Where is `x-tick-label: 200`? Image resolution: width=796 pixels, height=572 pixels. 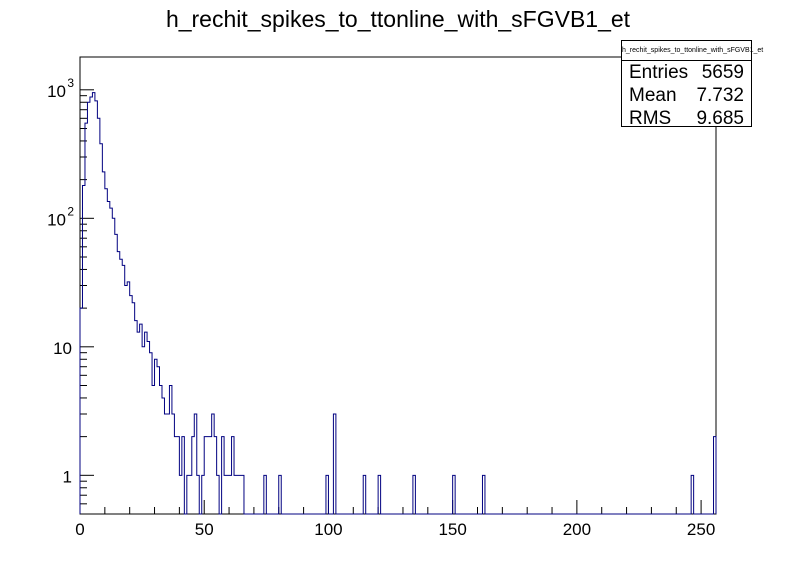 x-tick-label: 200 is located at coordinates (577, 529).